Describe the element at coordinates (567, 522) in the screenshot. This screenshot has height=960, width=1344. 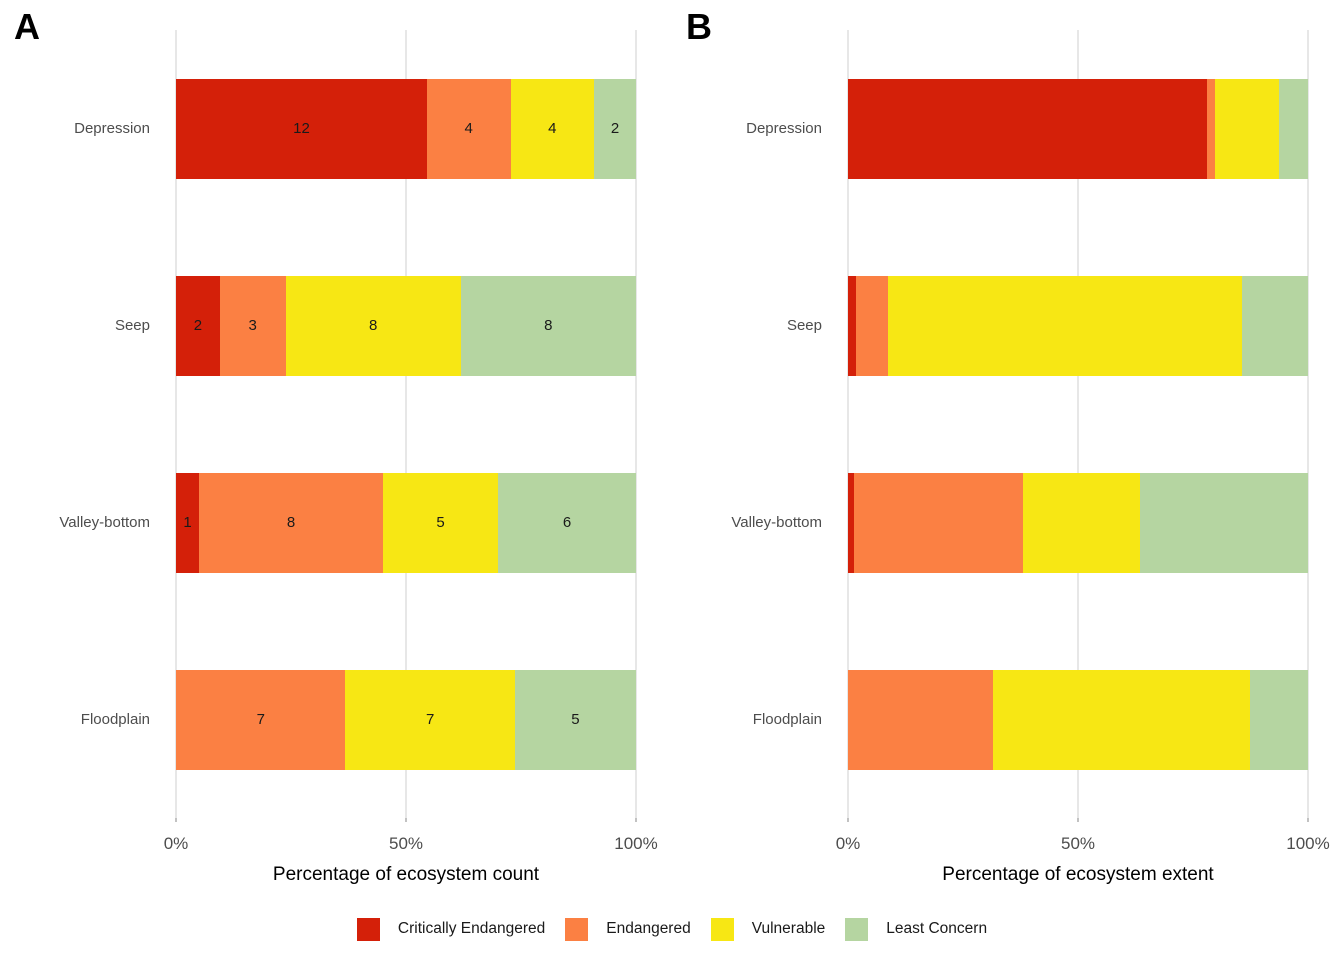
I see `bar-segment: 6` at that location.